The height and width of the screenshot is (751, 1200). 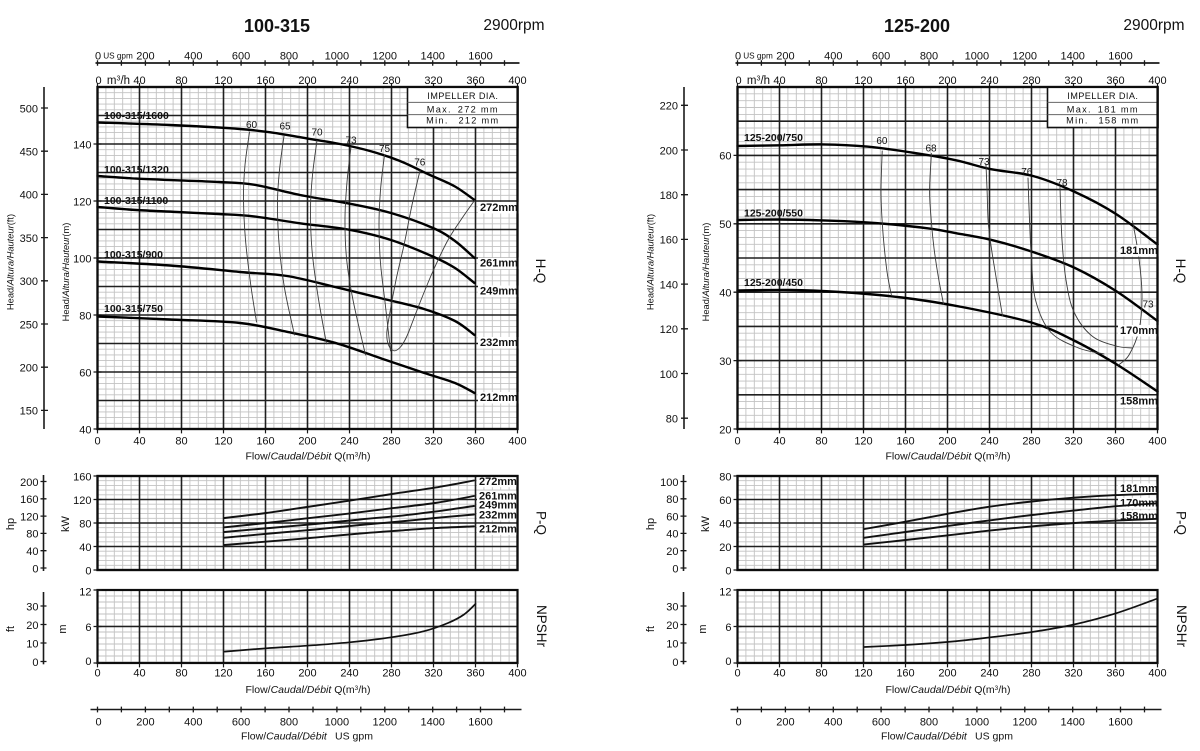 What do you see at coordinates (11, 262) in the screenshot?
I see `svg-text: Head/Altura/Hauteur(ft)` at bounding box center [11, 262].